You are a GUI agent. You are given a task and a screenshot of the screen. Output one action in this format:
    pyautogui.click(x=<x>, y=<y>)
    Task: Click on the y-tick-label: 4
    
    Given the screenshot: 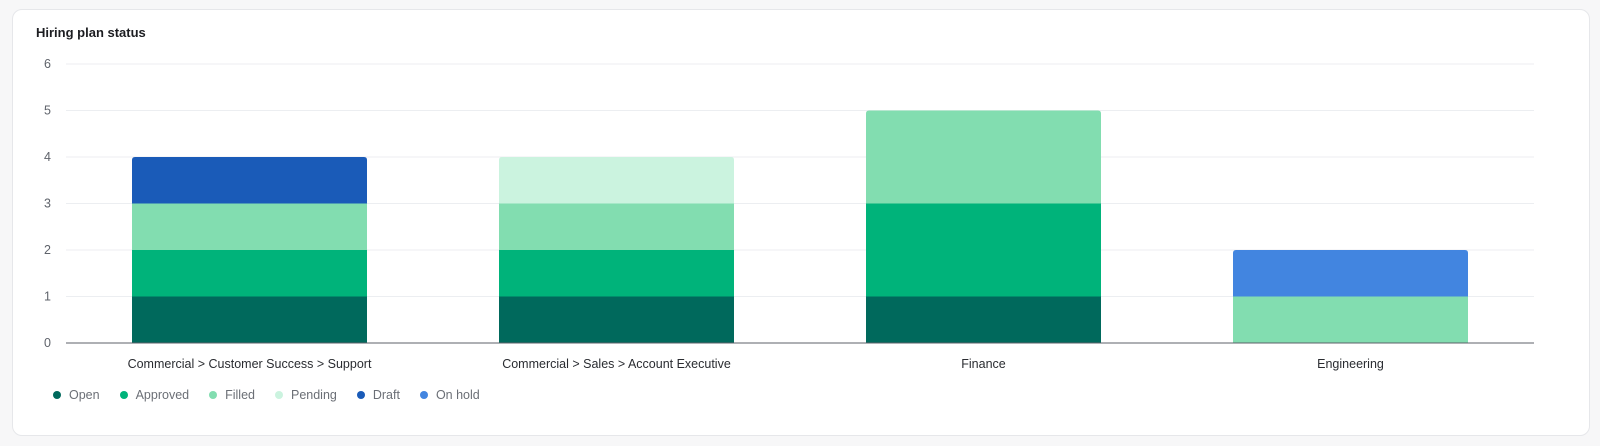 What is the action you would take?
    pyautogui.click(x=47, y=157)
    